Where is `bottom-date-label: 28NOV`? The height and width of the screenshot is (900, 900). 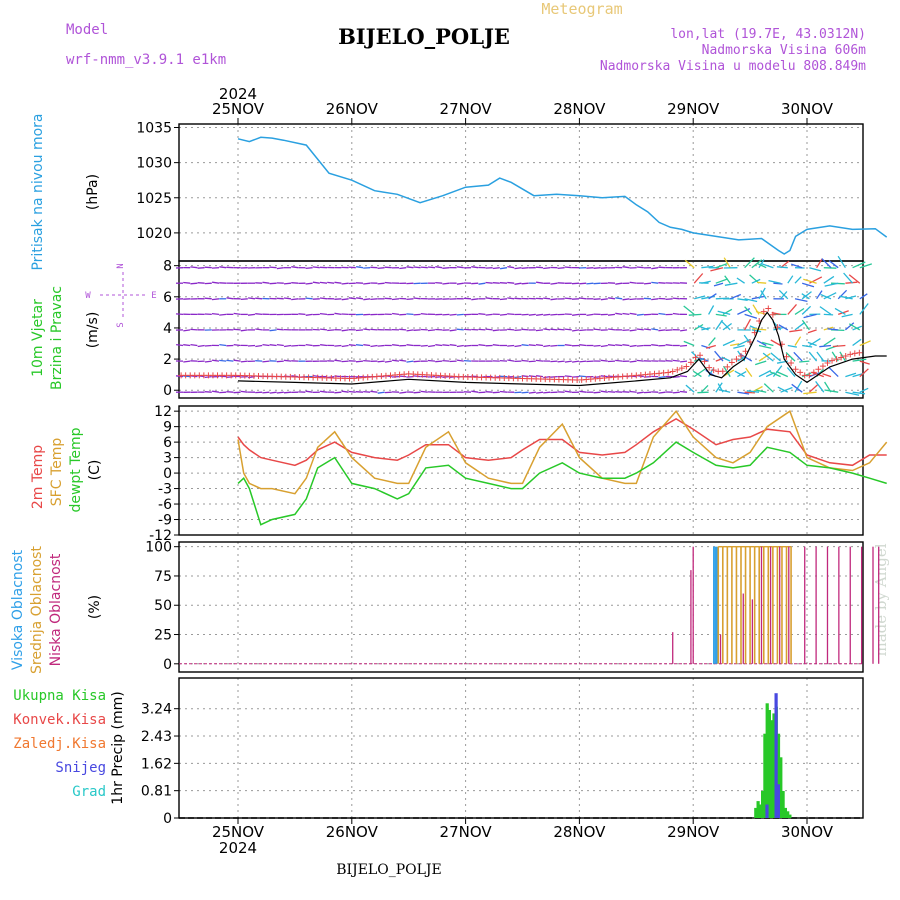 bottom-date-label: 28NOV is located at coordinates (579, 832).